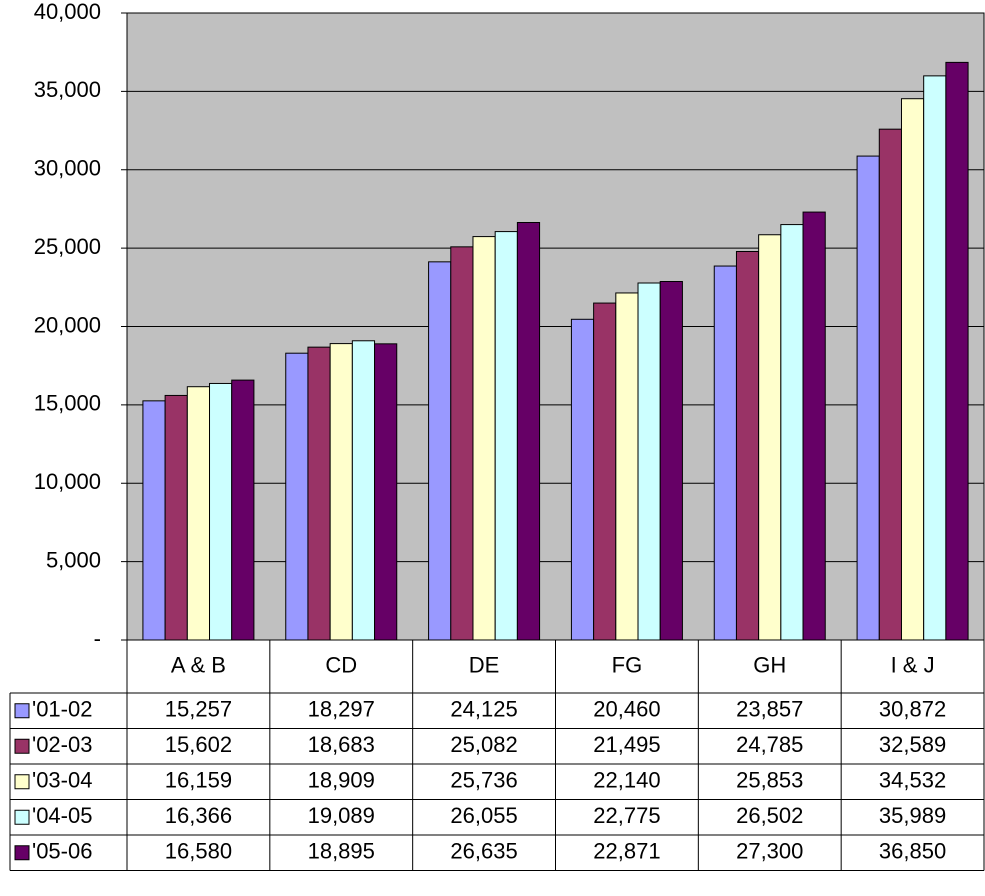 Image resolution: width=985 pixels, height=896 pixels. What do you see at coordinates (62, 744) in the screenshot?
I see `legend-label: '02-03` at bounding box center [62, 744].